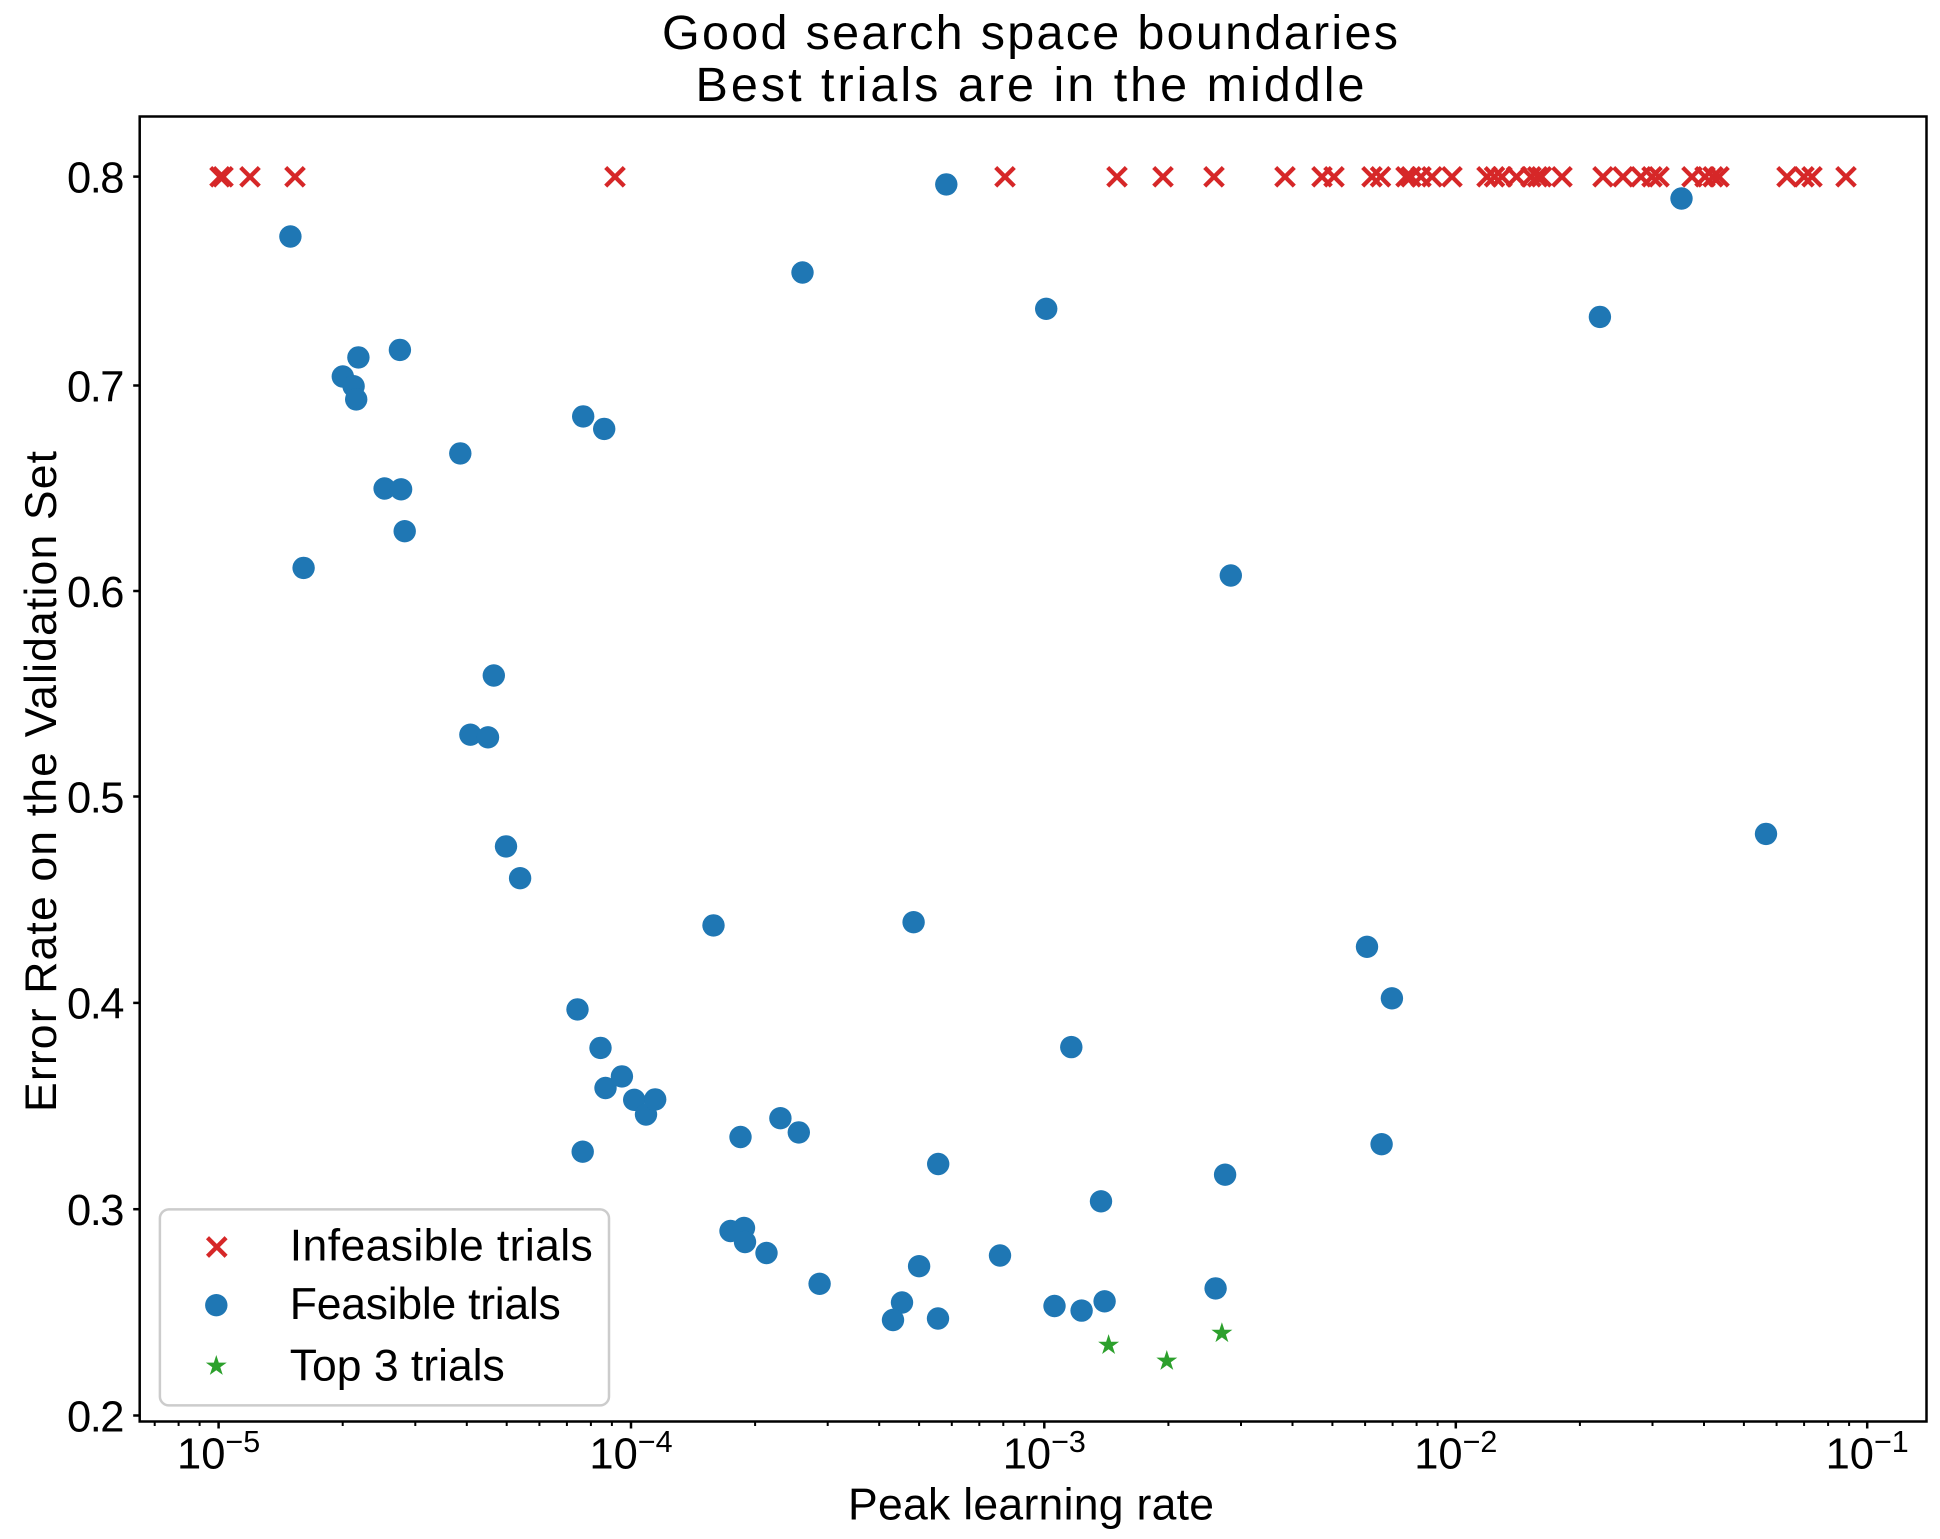  I want to click on svg-text: Best trials are in the middle, so click(1030, 85).